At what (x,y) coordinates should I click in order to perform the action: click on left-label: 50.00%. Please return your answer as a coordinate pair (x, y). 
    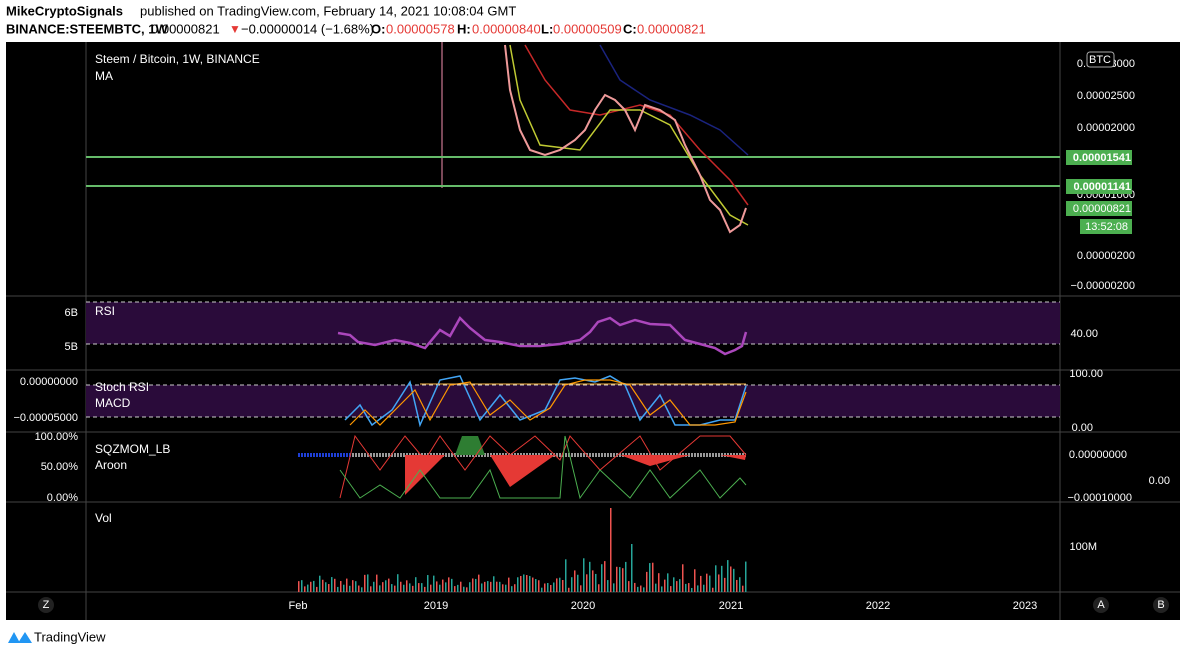
    Looking at the image, I should click on (60, 467).